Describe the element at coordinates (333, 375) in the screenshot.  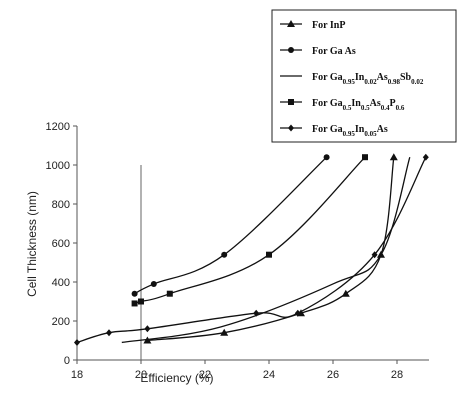
I see `x-tick-label: 26` at that location.